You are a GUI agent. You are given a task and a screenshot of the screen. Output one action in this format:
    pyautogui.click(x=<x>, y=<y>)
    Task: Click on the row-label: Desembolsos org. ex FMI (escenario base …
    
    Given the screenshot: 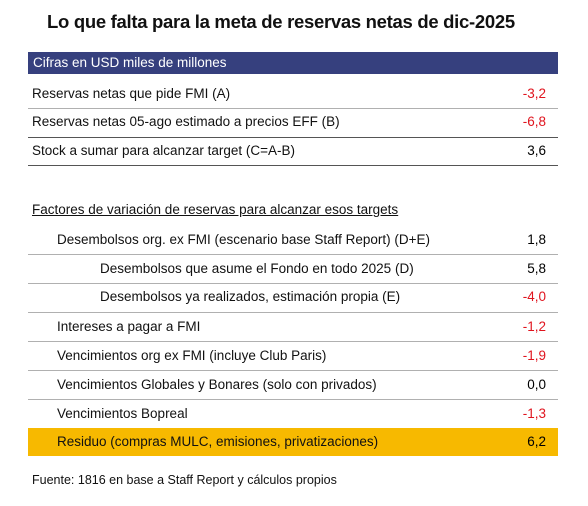 What is the action you would take?
    pyautogui.click(x=244, y=239)
    